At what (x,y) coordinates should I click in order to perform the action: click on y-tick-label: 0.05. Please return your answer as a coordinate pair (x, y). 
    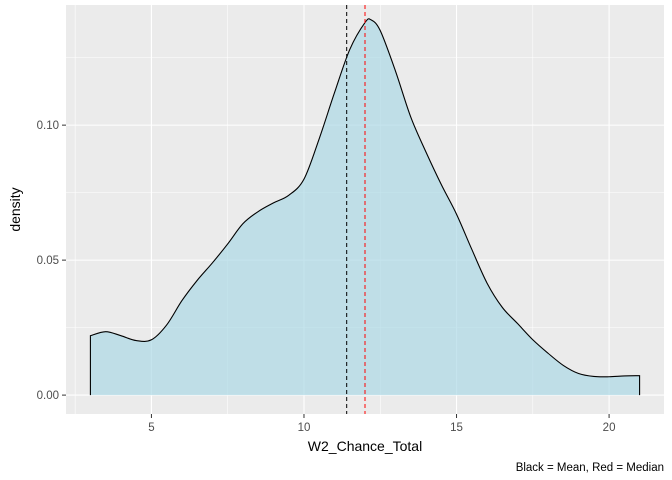
    Looking at the image, I should click on (48, 261).